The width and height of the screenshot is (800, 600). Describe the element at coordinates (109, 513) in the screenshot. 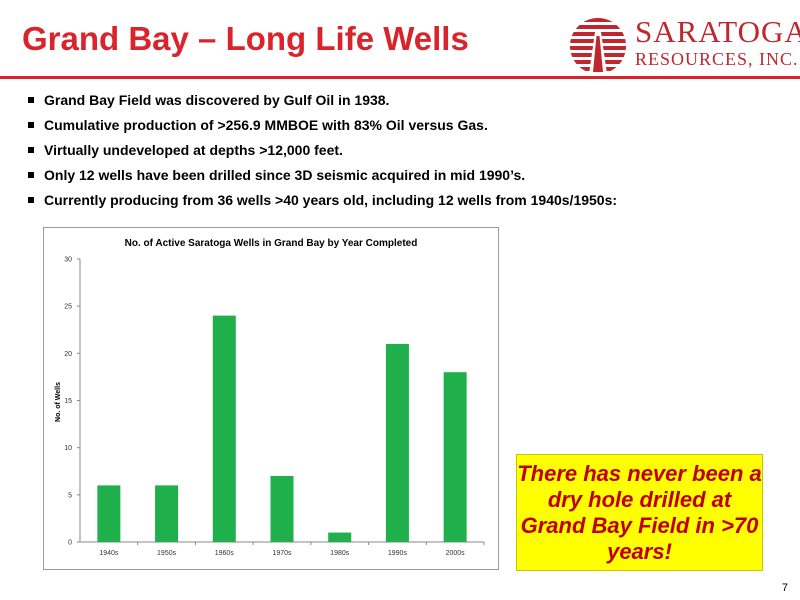

I see `bar-1940s` at that location.